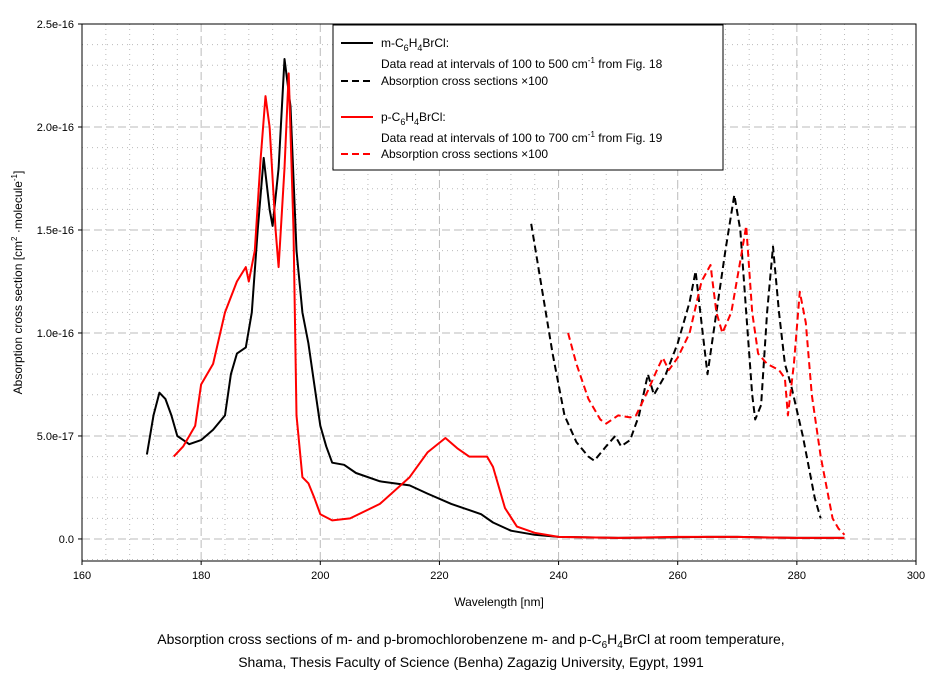  What do you see at coordinates (678, 576) in the screenshot?
I see `x-tick-label: 260` at bounding box center [678, 576].